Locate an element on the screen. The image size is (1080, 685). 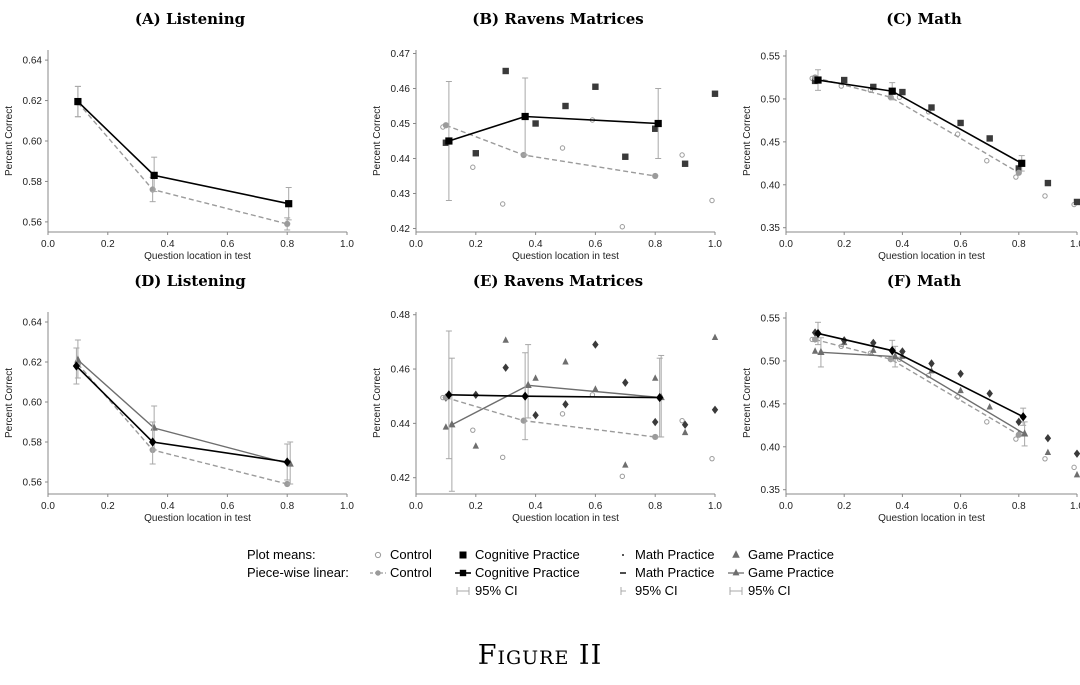
y-tick-label: 0.50 is located at coordinates (771, 99).